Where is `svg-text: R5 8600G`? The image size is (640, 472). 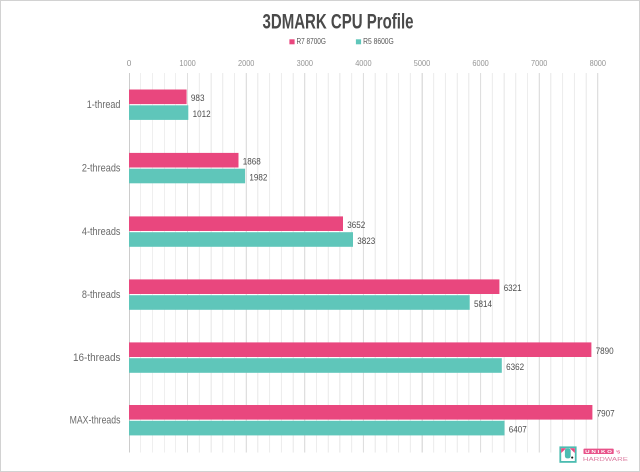
svg-text: R5 8600G is located at coordinates (378, 41).